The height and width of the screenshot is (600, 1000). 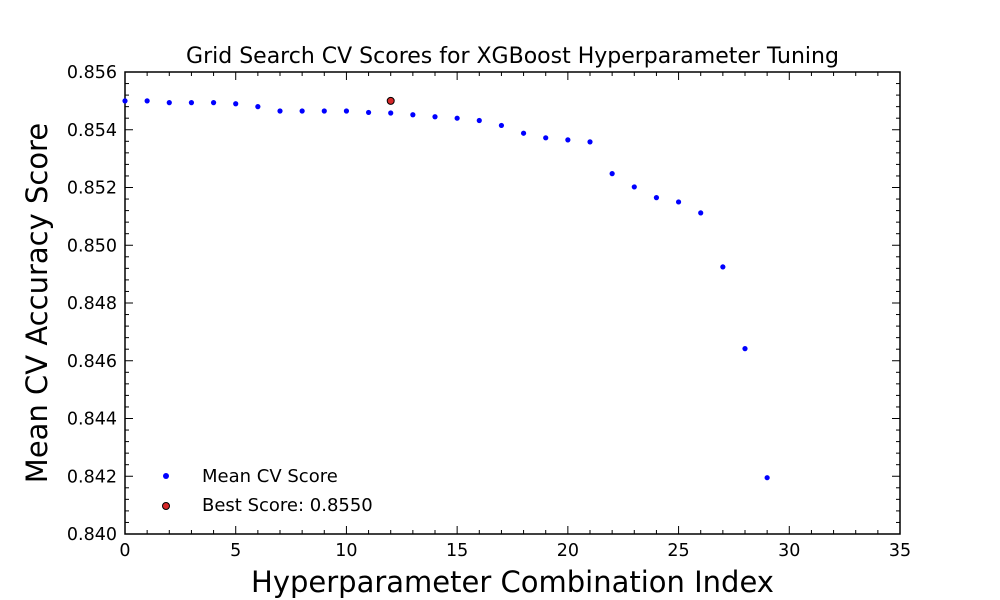 What do you see at coordinates (235, 551) in the screenshot?
I see `x-tick-label: 5` at bounding box center [235, 551].